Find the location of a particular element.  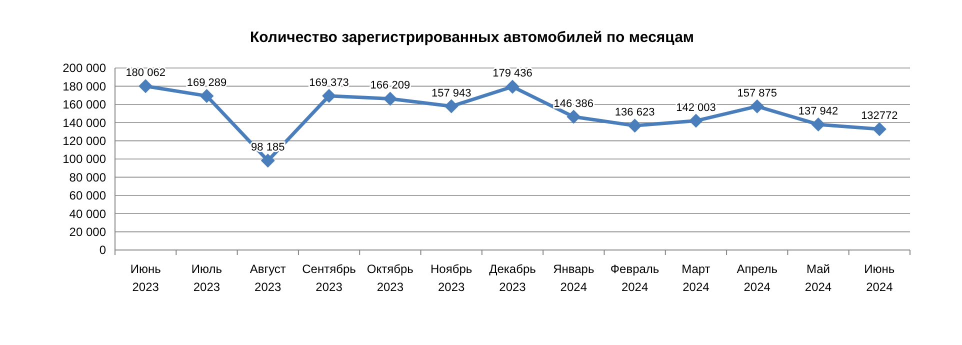

y-tick-label: 160 000 is located at coordinates (84, 105).